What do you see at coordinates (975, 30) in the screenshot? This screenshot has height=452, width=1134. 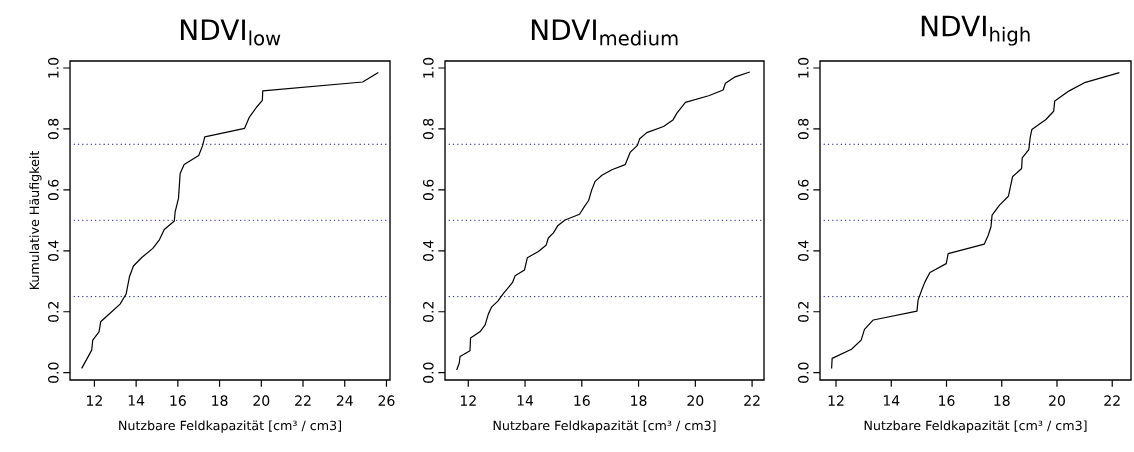 I see `chart-title: NDVI$_{high}$` at bounding box center [975, 30].